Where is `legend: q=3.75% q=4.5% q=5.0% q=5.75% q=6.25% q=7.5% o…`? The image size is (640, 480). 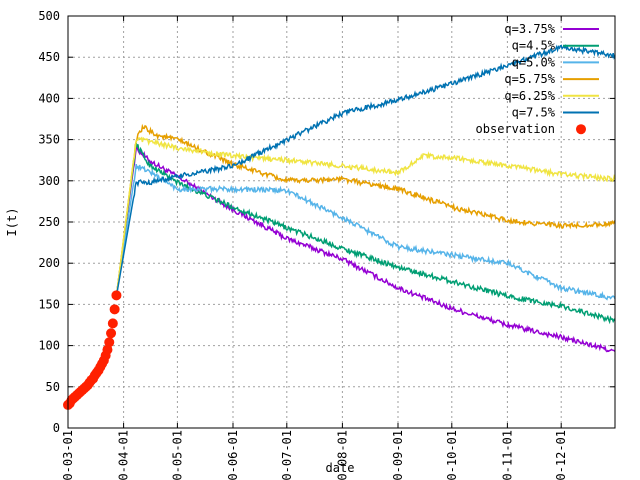 legend: q=3.75% q=4.5% q=5.0% q=5.75% q=6.25% q=7.5% o… is located at coordinates (537, 79).